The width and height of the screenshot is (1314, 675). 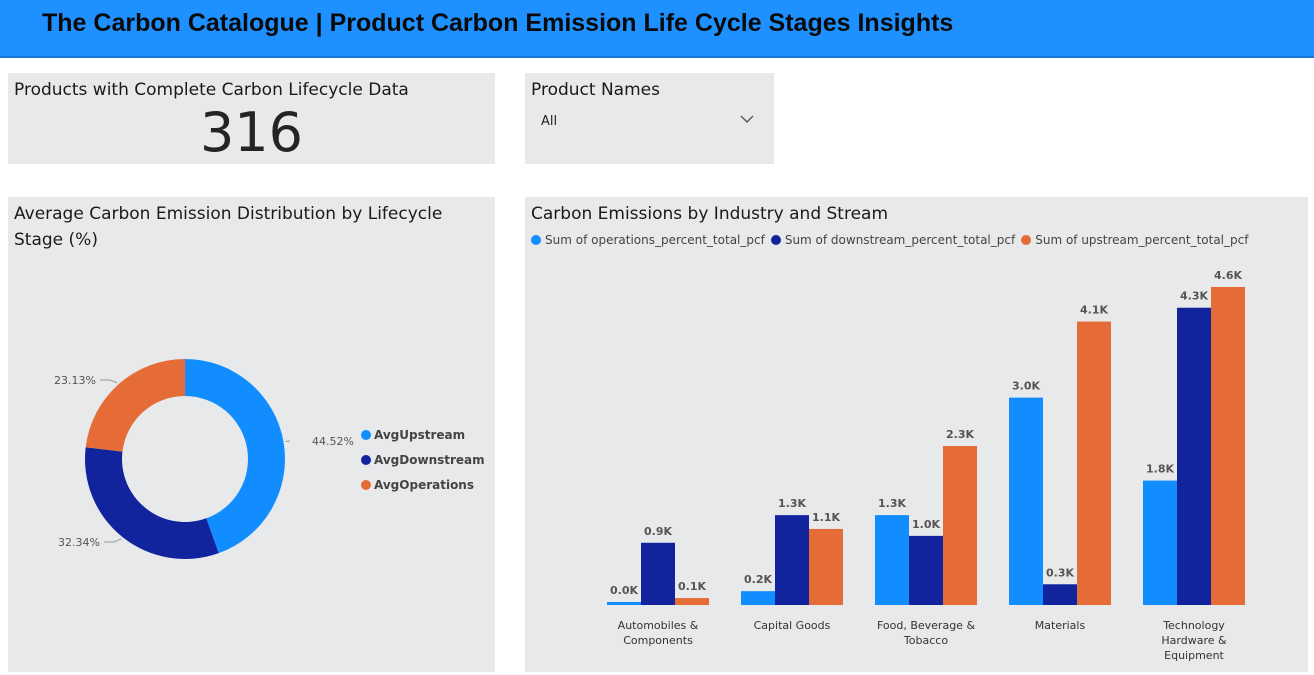 I want to click on legend-label: Sum of operations_percent_total_pcf, so click(x=655, y=240).